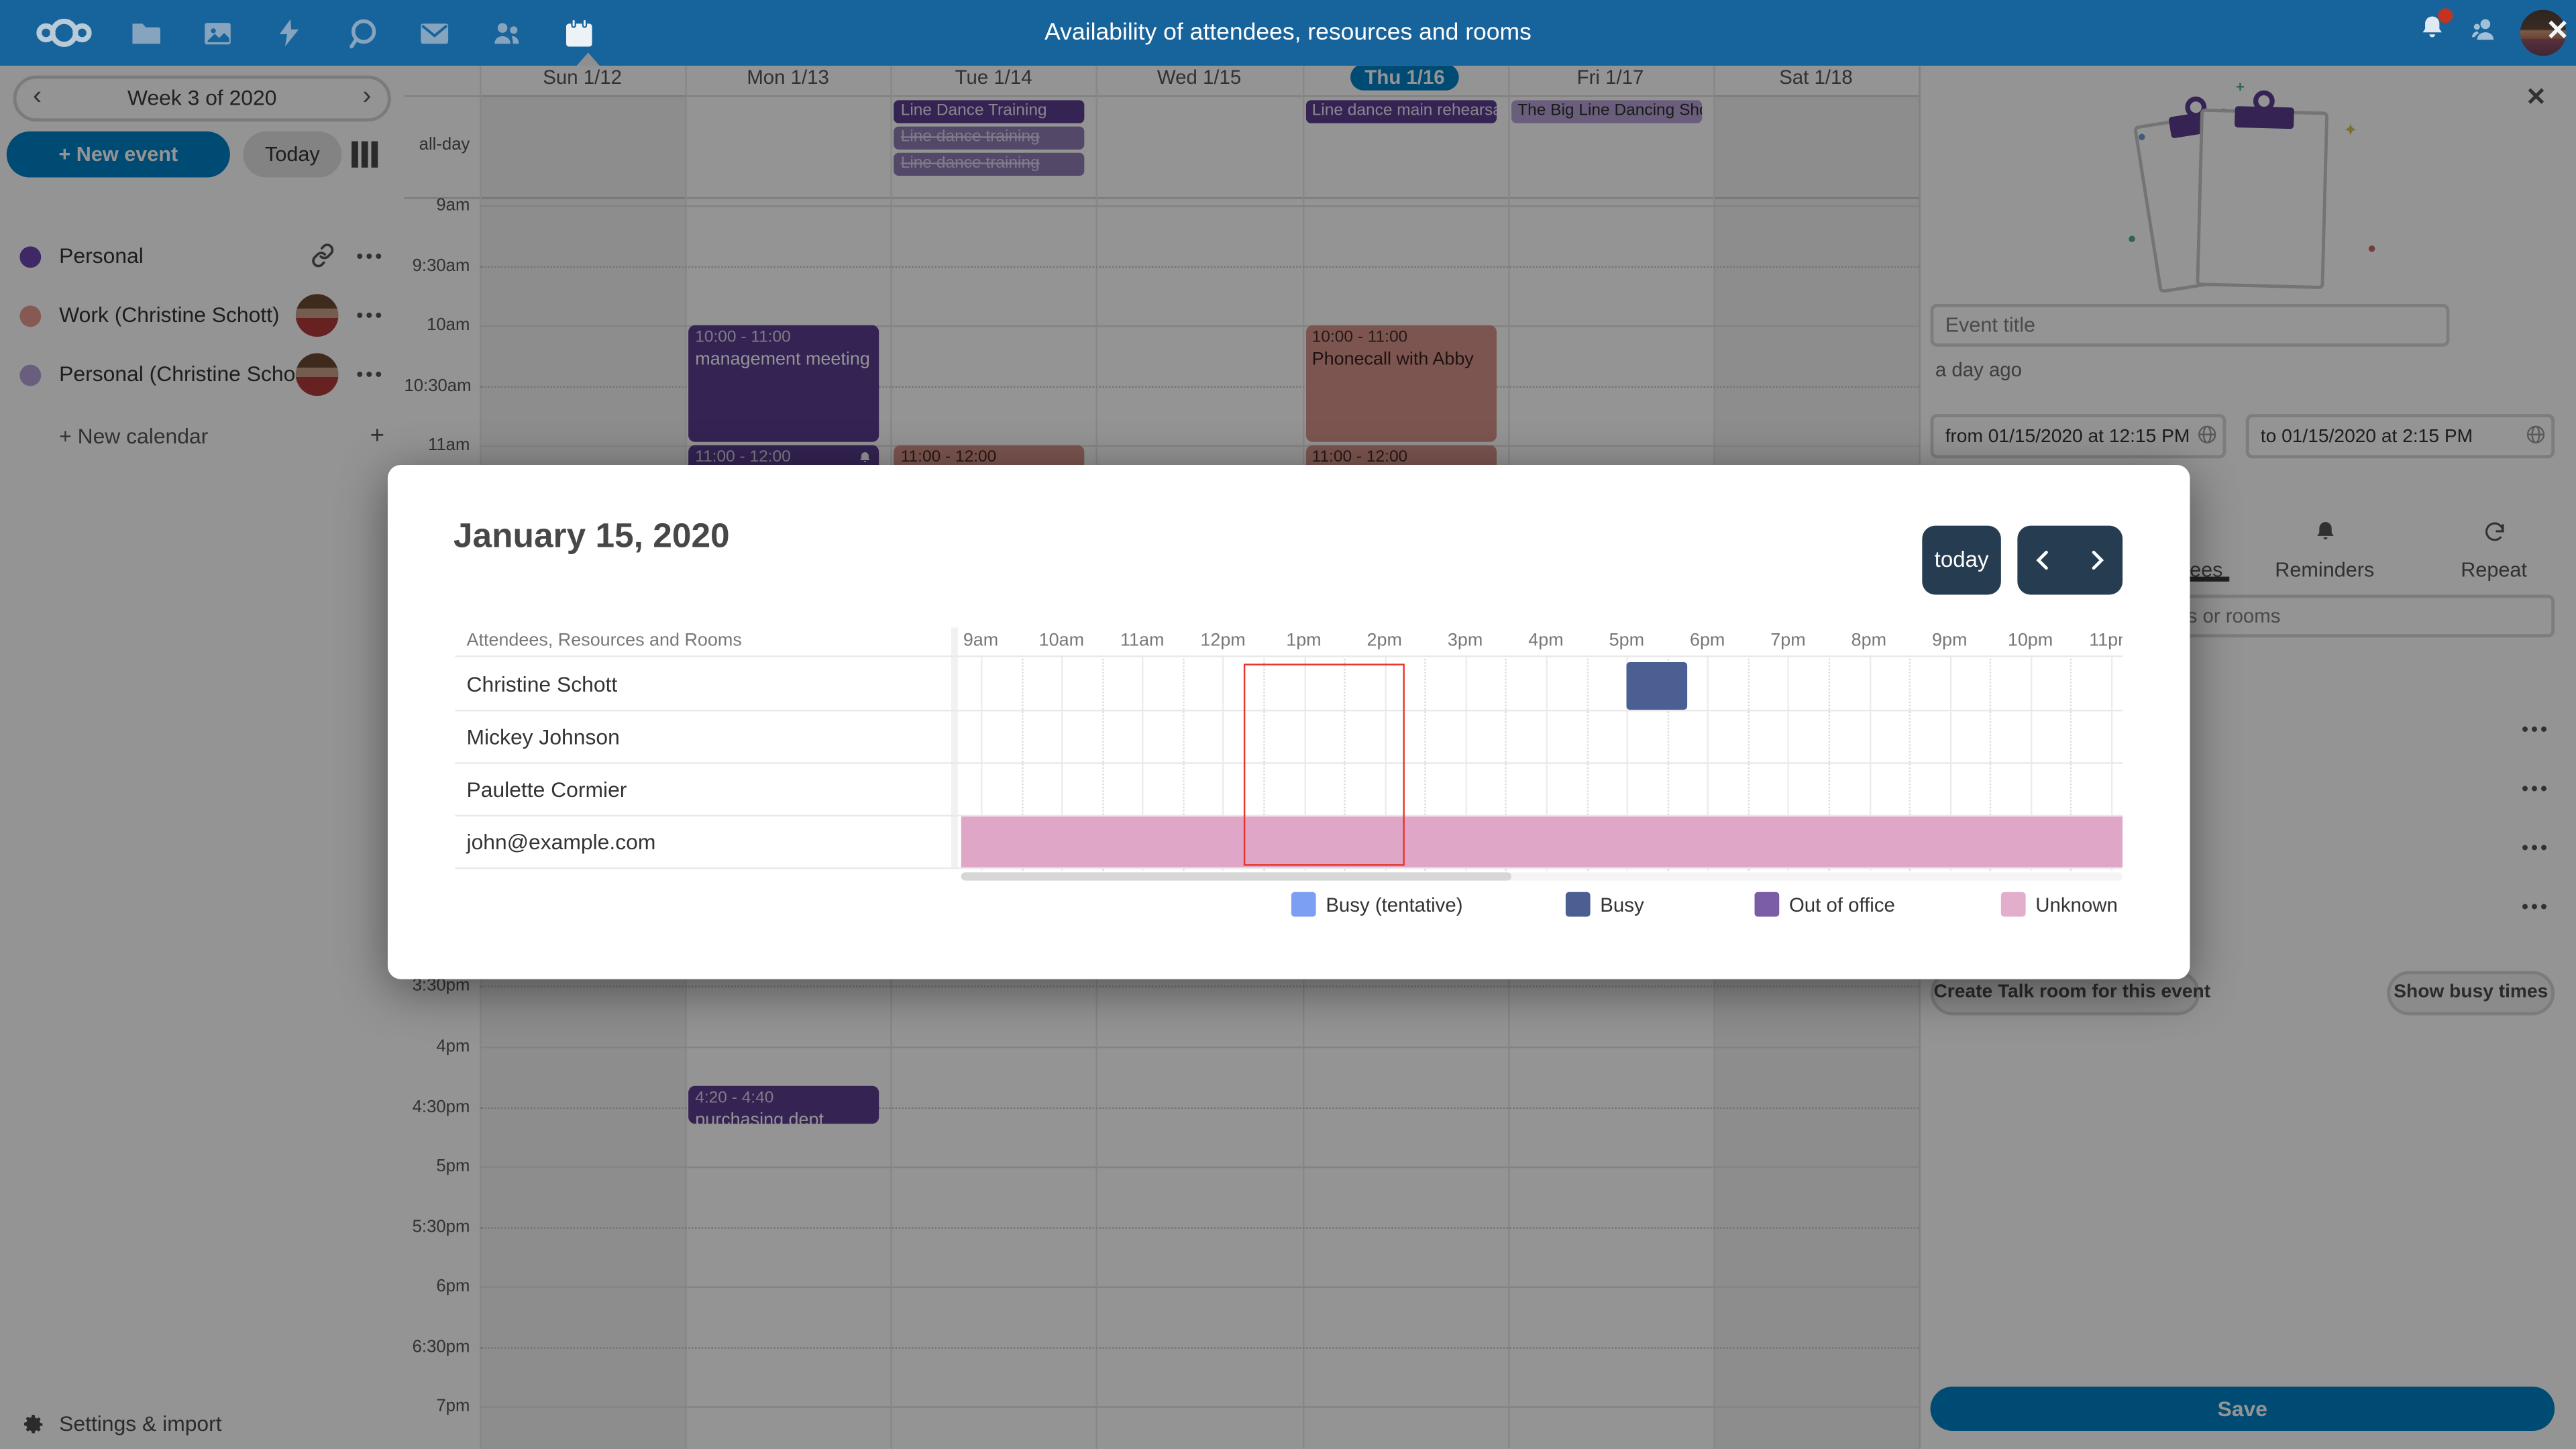 The width and height of the screenshot is (2576, 1449). Describe the element at coordinates (377, 436) in the screenshot. I see `plus-icon: +` at that location.